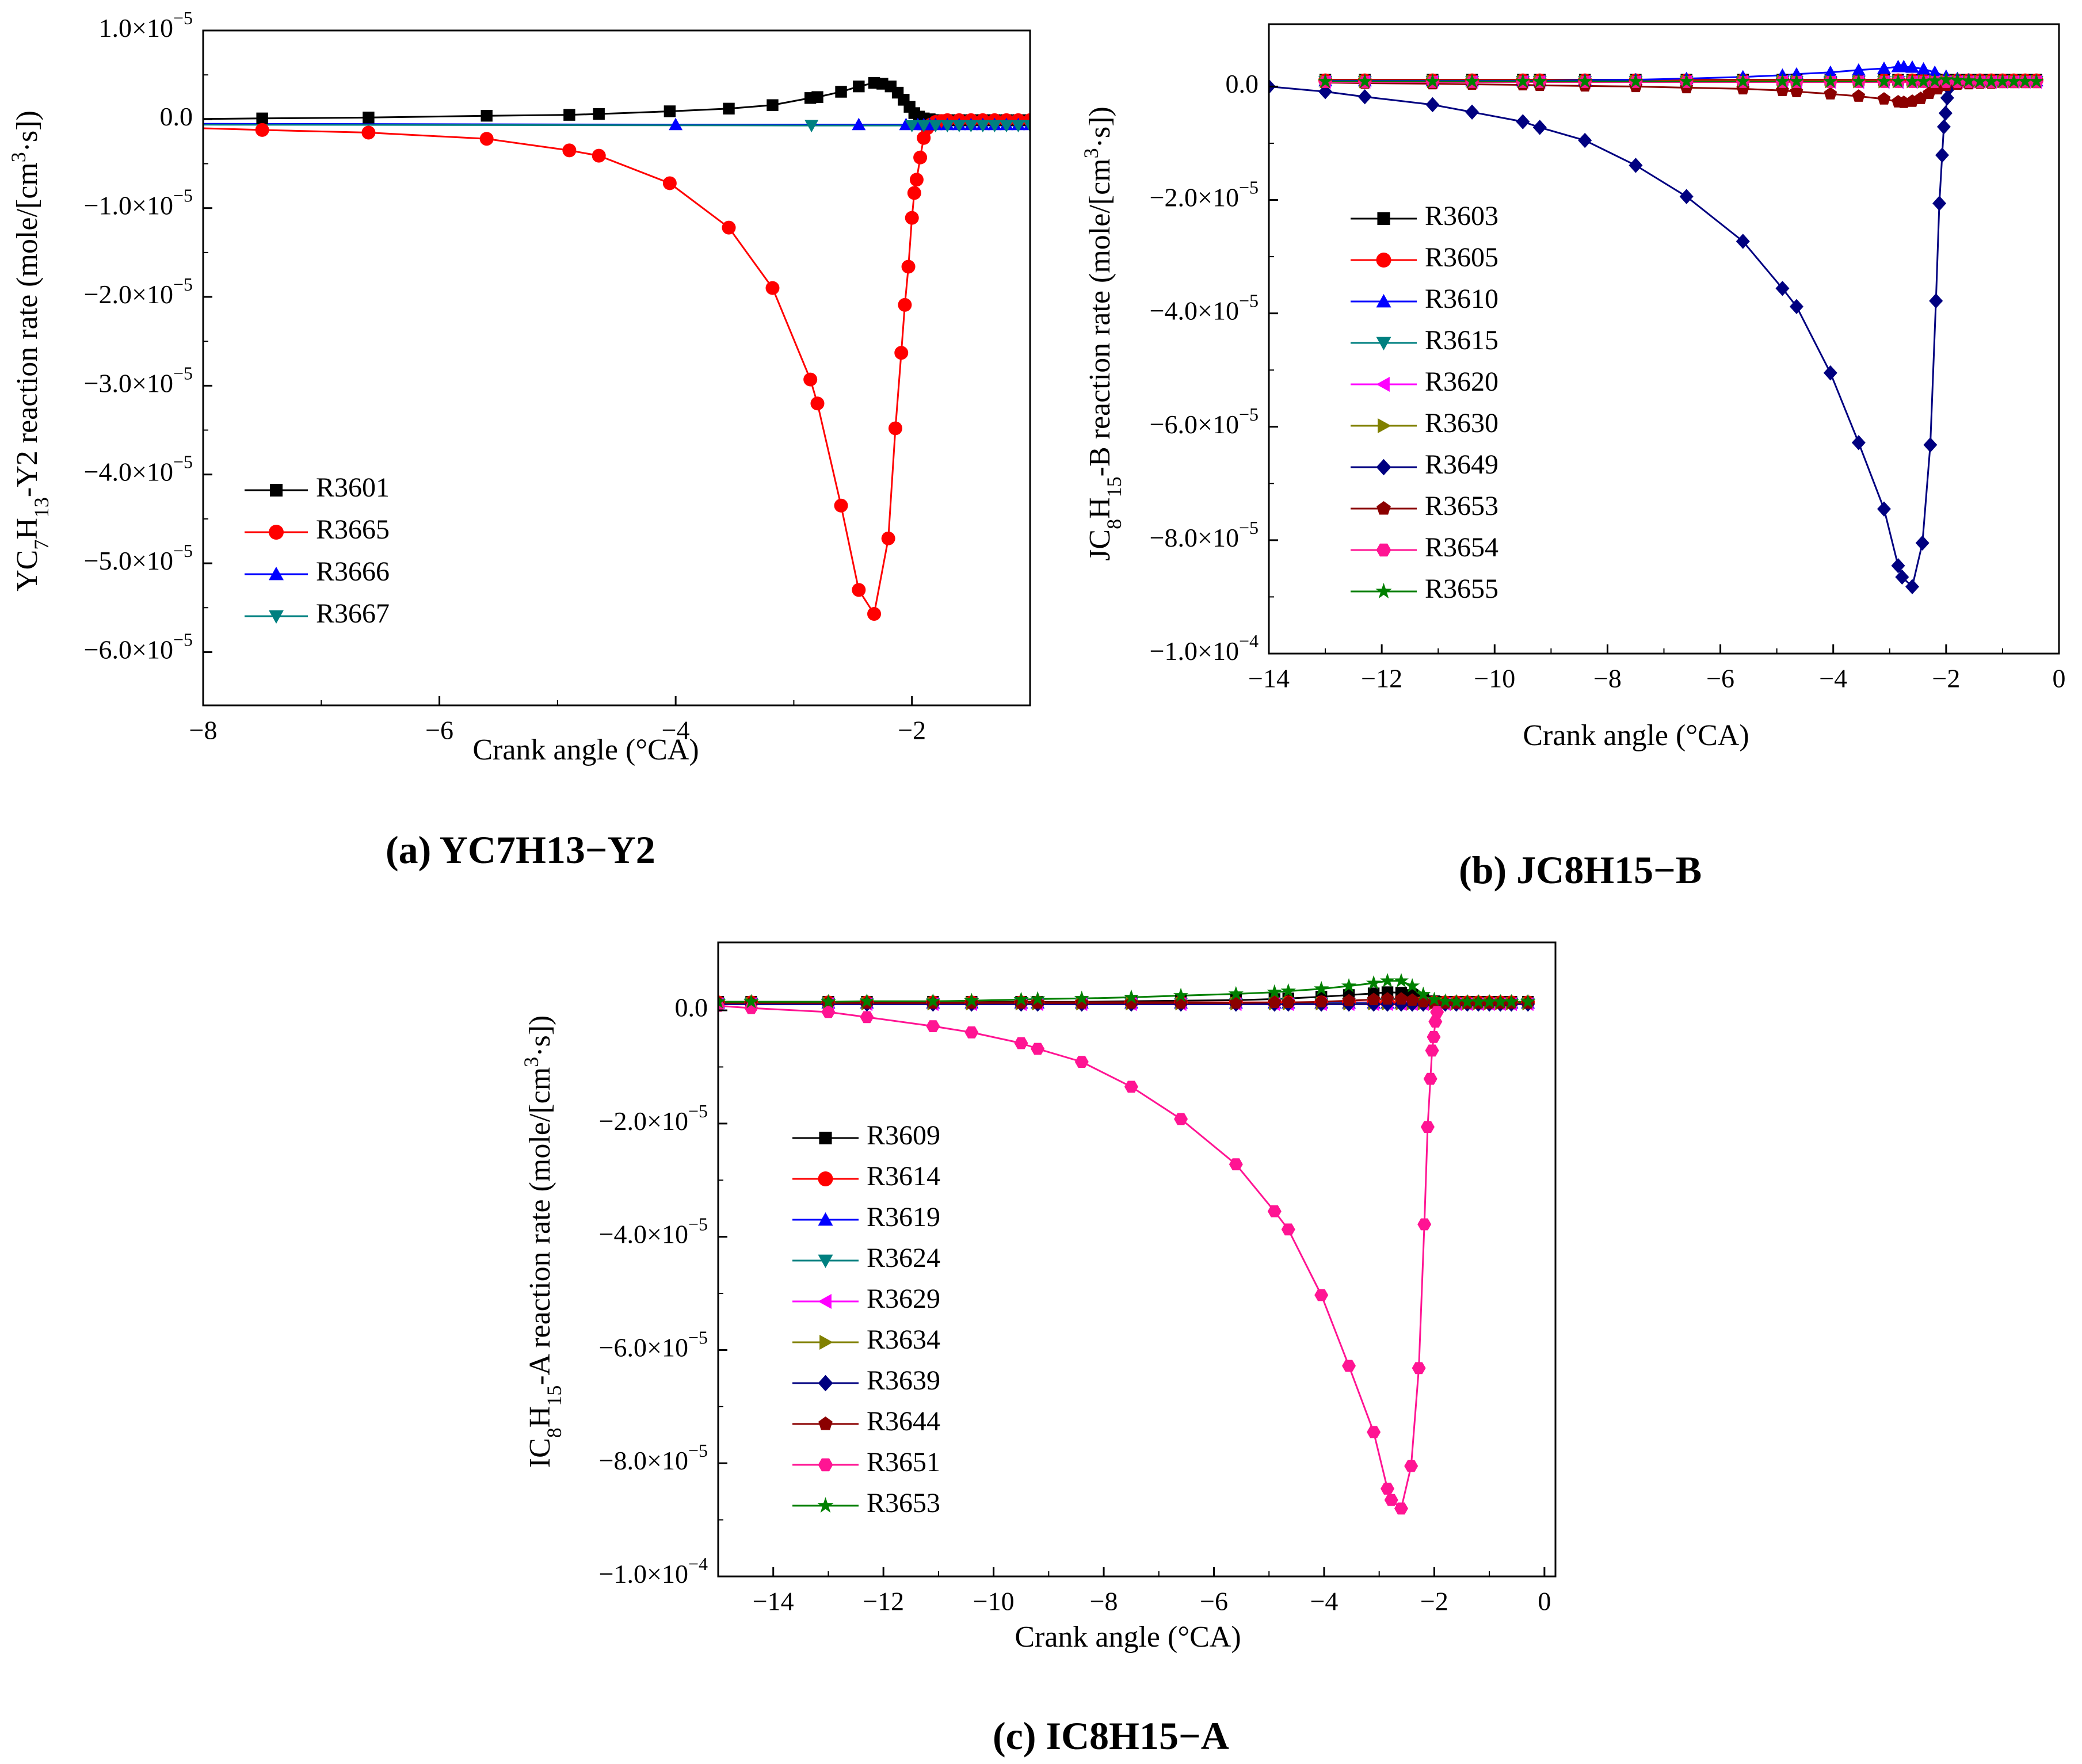 The height and width of the screenshot is (1764, 2082). I want to click on chart-a-legend-label: R3601, so click(353, 487).